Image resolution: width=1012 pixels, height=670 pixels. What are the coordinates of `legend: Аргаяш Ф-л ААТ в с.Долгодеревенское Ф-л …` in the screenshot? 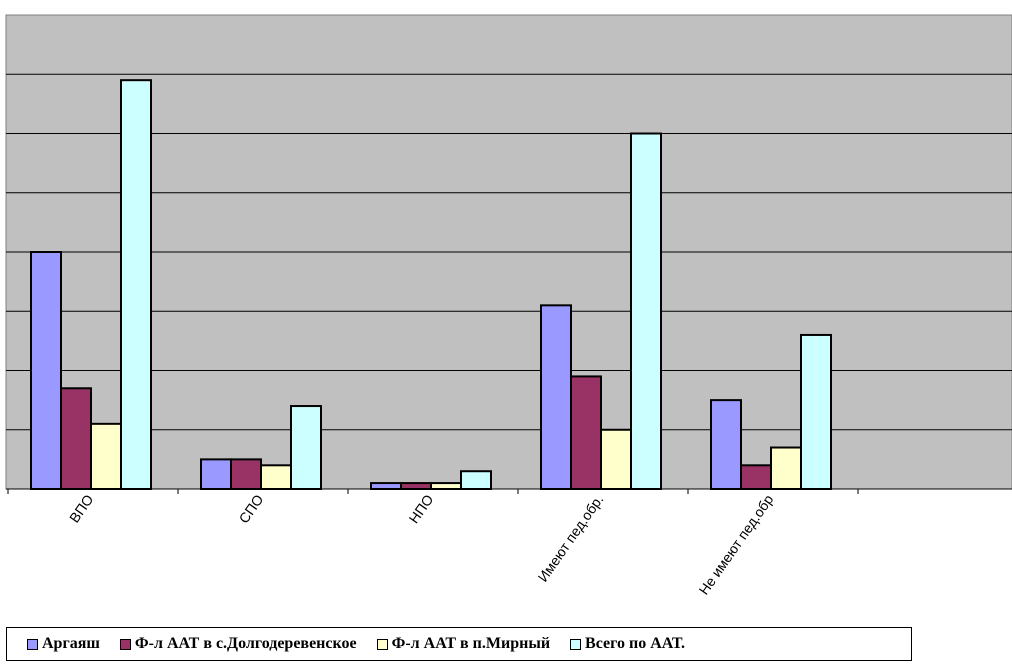 It's located at (459, 644).